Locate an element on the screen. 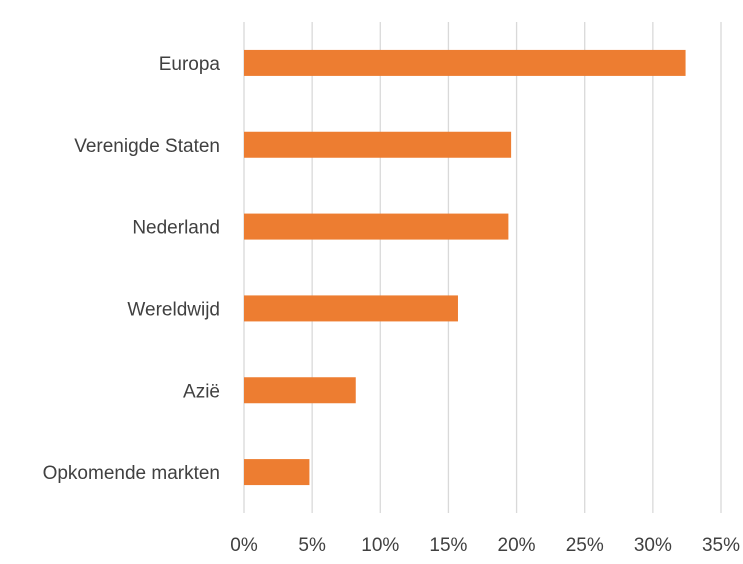 The image size is (743, 564). category-label: Nederland is located at coordinates (176, 228).